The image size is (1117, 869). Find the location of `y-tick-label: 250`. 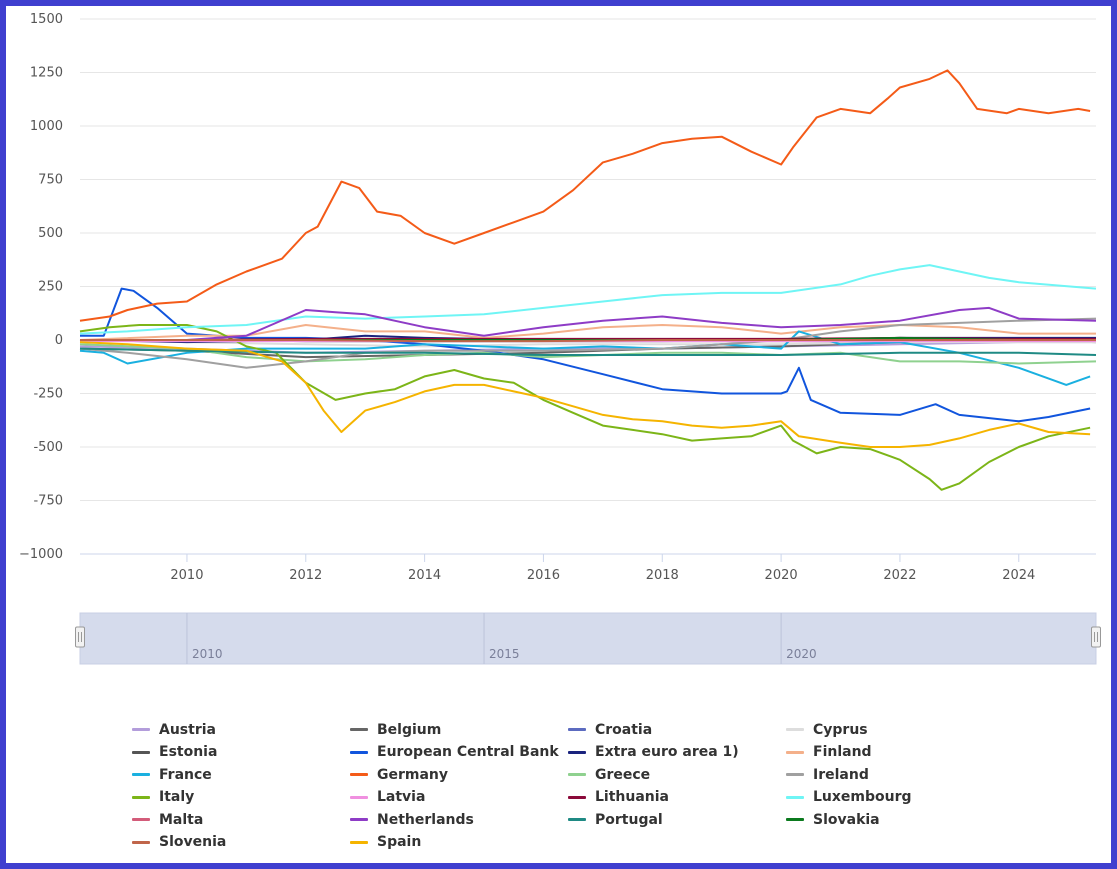

y-tick-label: 250 is located at coordinates (50, 287).